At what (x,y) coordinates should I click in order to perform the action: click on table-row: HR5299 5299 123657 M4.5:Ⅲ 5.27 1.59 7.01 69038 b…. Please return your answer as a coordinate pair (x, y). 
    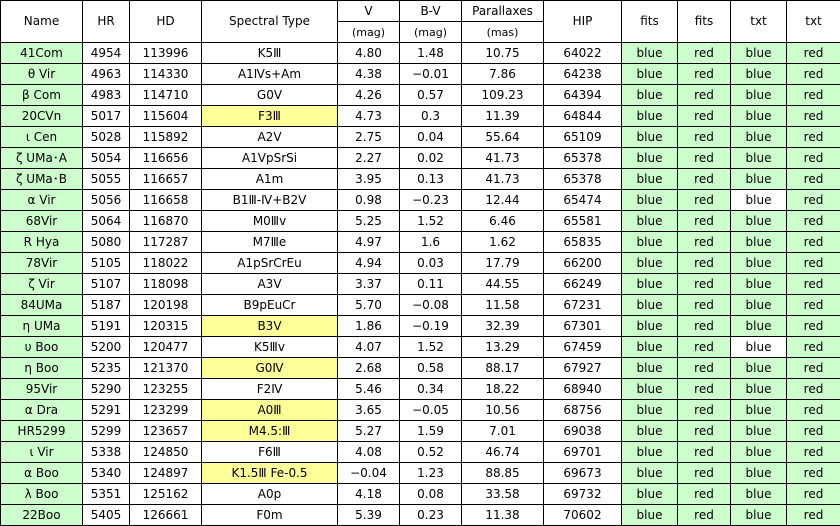
    Looking at the image, I should click on (420, 431).